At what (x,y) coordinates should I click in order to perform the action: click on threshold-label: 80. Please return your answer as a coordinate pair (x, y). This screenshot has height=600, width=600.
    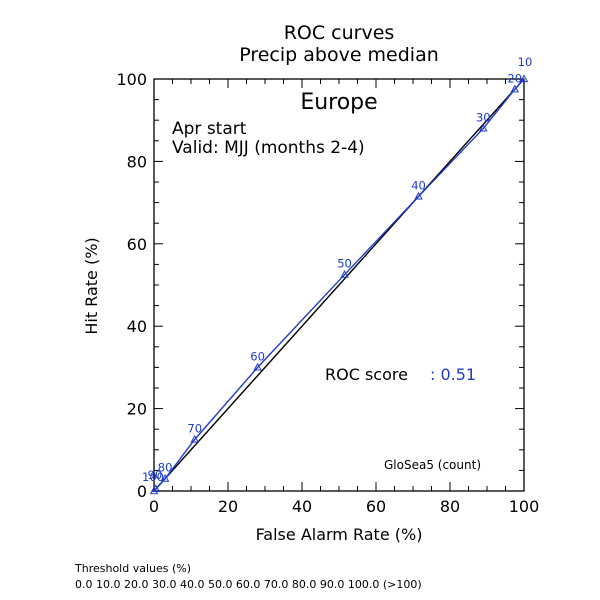
    Looking at the image, I should click on (165, 468).